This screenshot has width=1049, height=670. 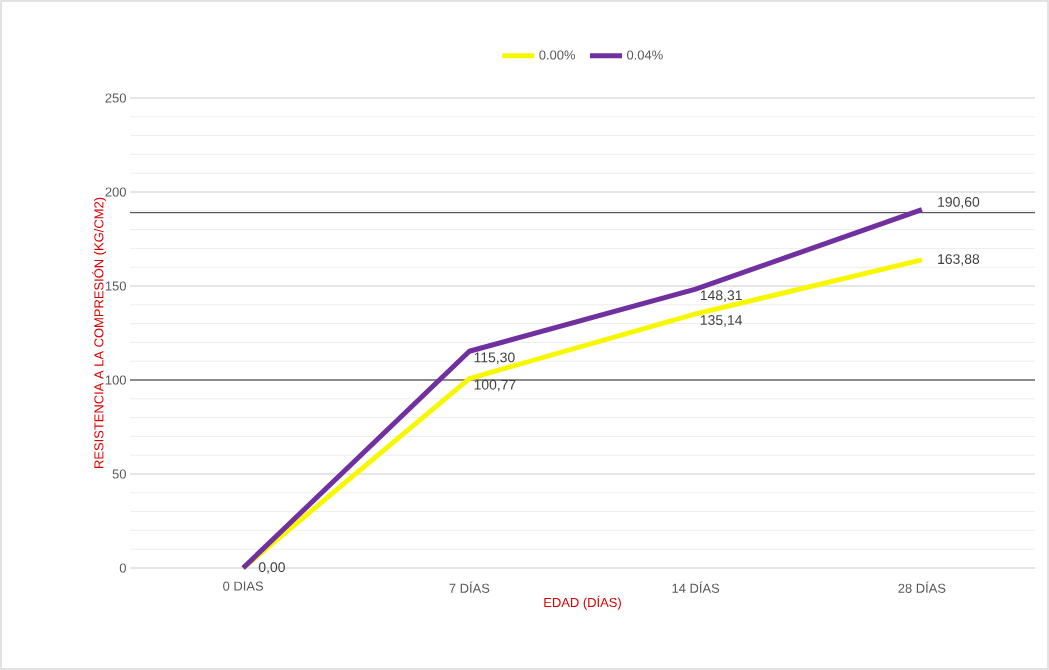 What do you see at coordinates (959, 260) in the screenshot?
I see `data-label: 163,88` at bounding box center [959, 260].